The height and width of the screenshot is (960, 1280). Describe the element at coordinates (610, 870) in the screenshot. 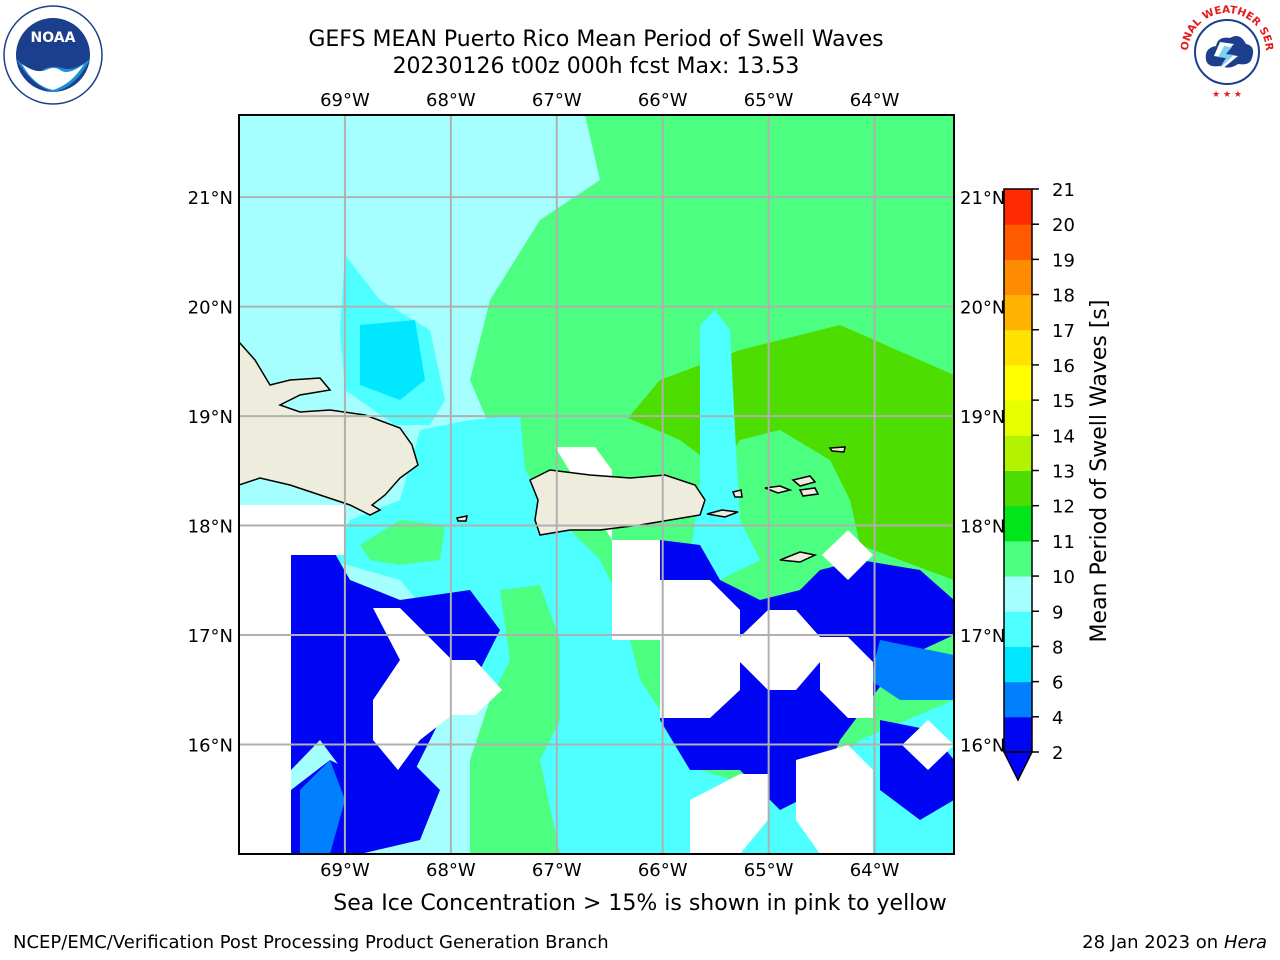

I see `longitude-labels-bottom: 69°W 68°W 67°W 66°W 65°W 64°W` at that location.